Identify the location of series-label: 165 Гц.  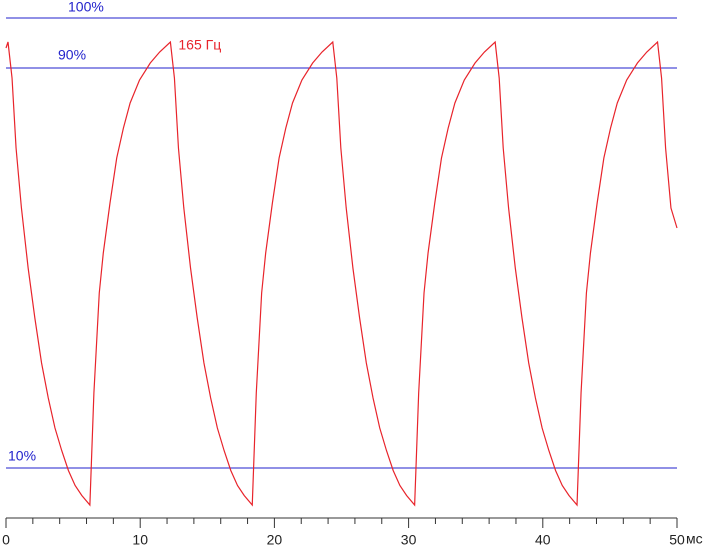
(199, 45).